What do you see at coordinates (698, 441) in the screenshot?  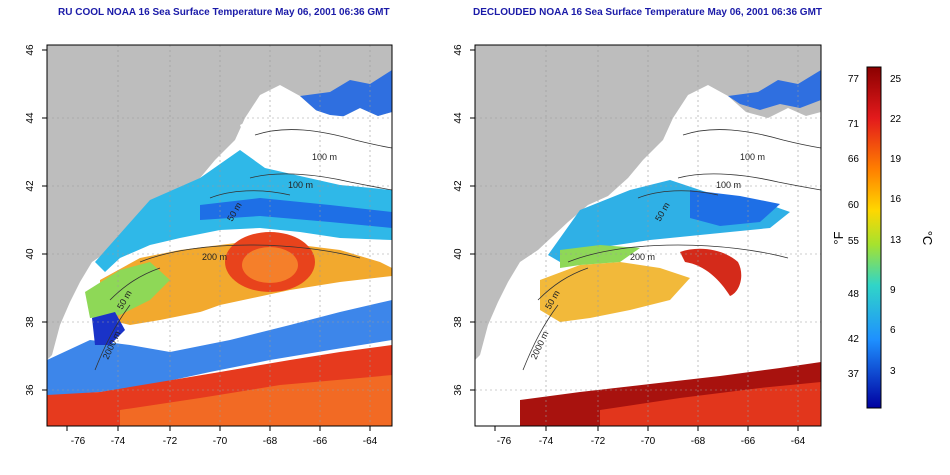 I see `right-x-tick-5: -68` at bounding box center [698, 441].